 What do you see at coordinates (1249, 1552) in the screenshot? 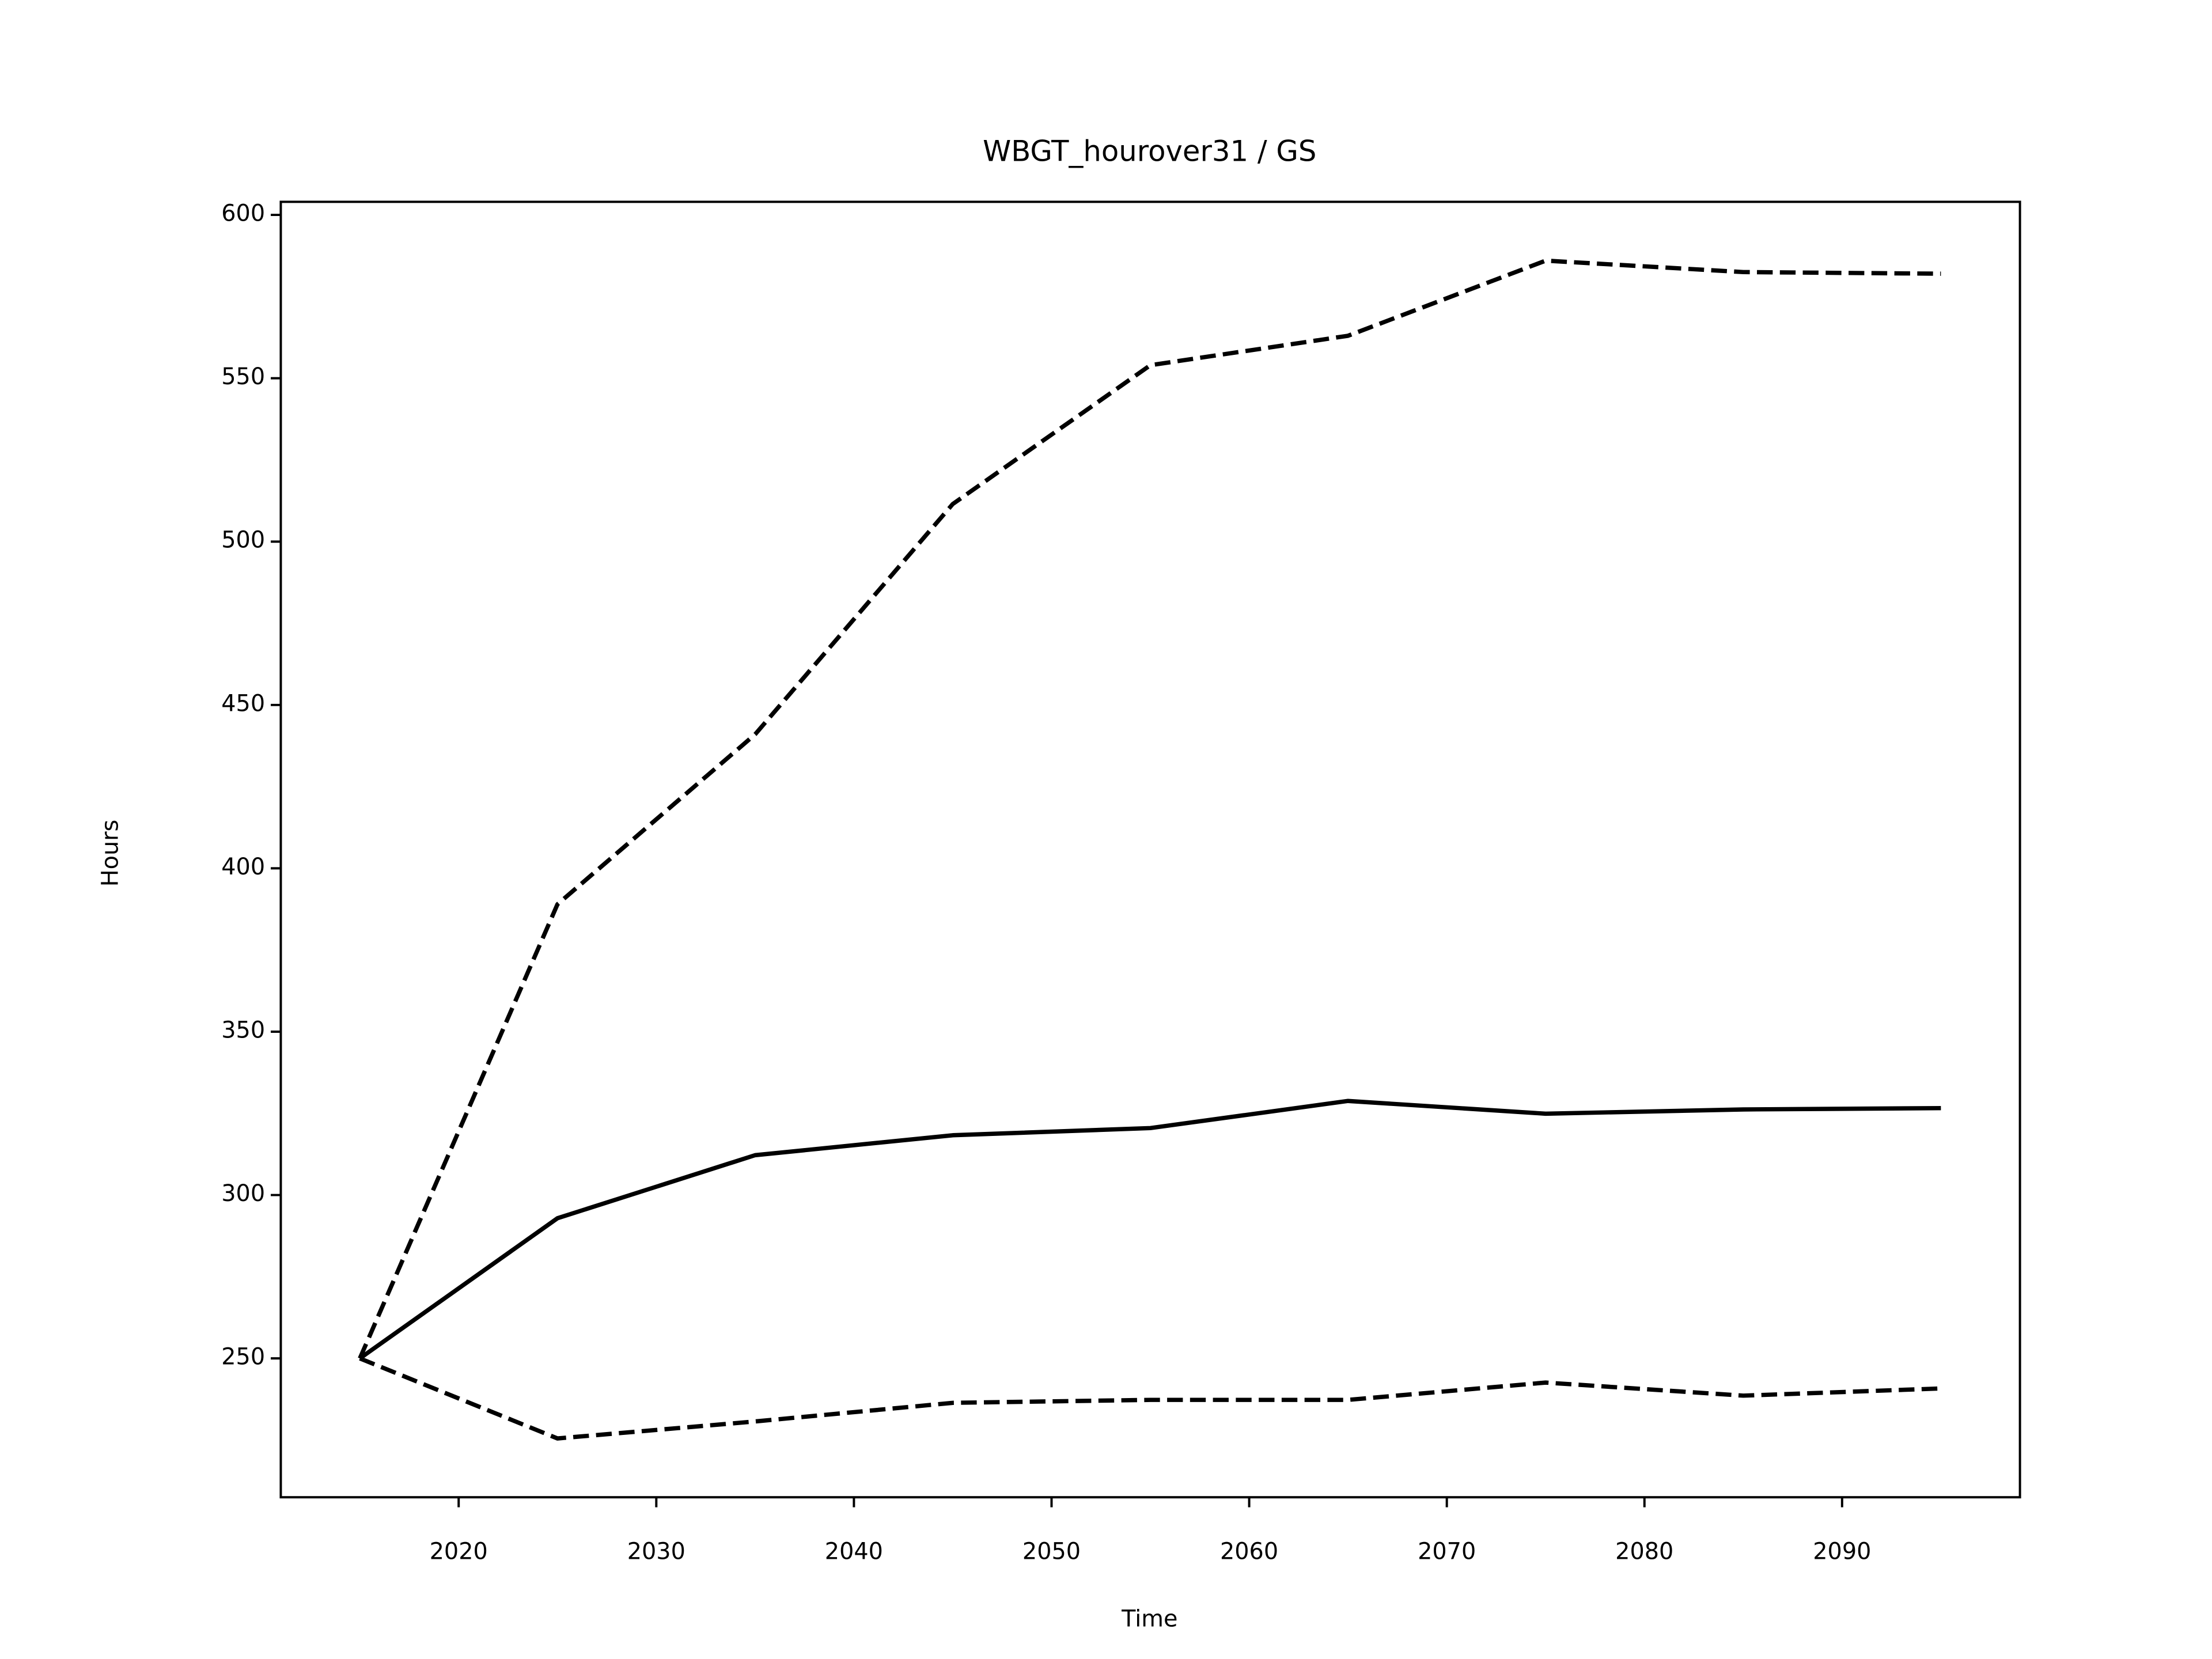
I see `x-tick-label: 2060` at bounding box center [1249, 1552].